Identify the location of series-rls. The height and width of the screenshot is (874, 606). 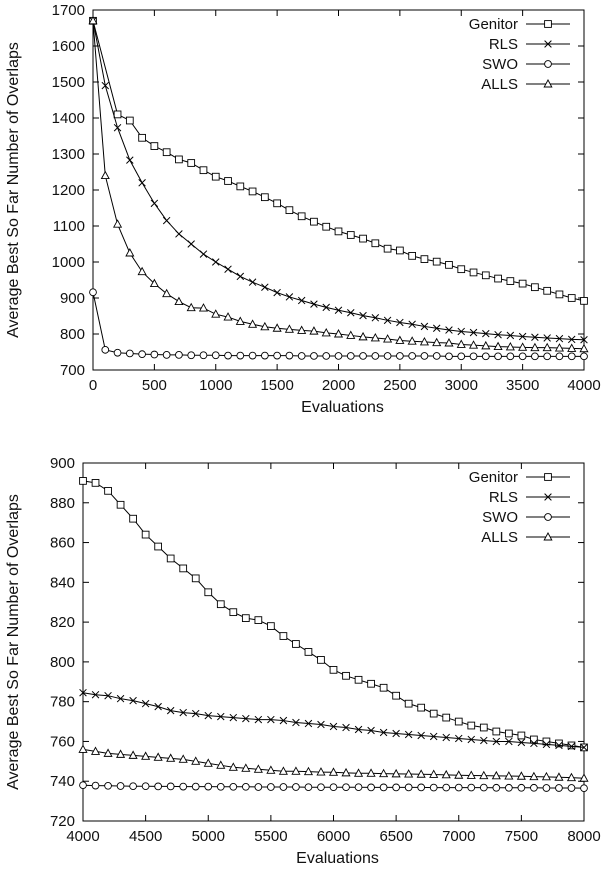
(333, 720).